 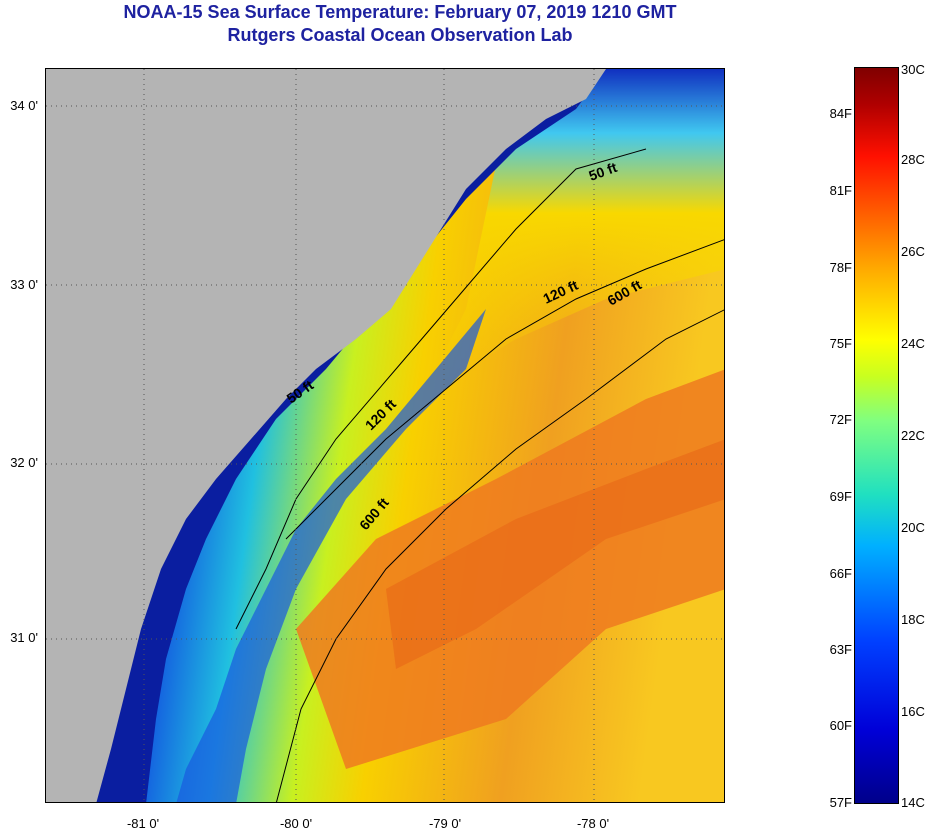 What do you see at coordinates (840, 113) in the screenshot?
I see `colorbar-f-84: 84F` at bounding box center [840, 113].